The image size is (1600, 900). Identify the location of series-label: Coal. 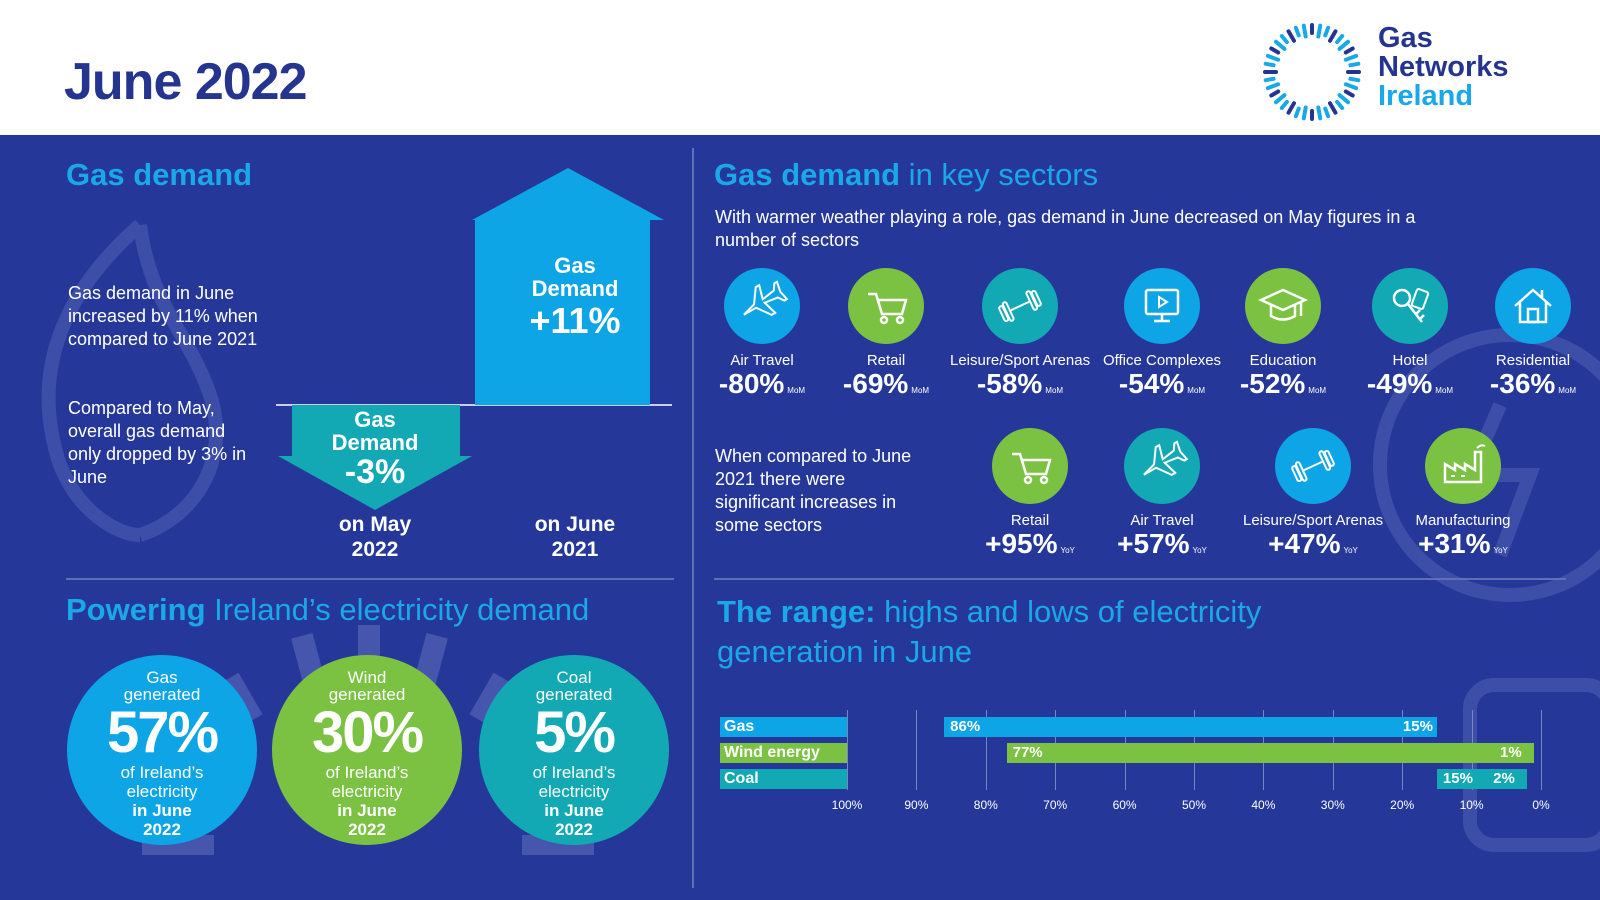
(783, 779).